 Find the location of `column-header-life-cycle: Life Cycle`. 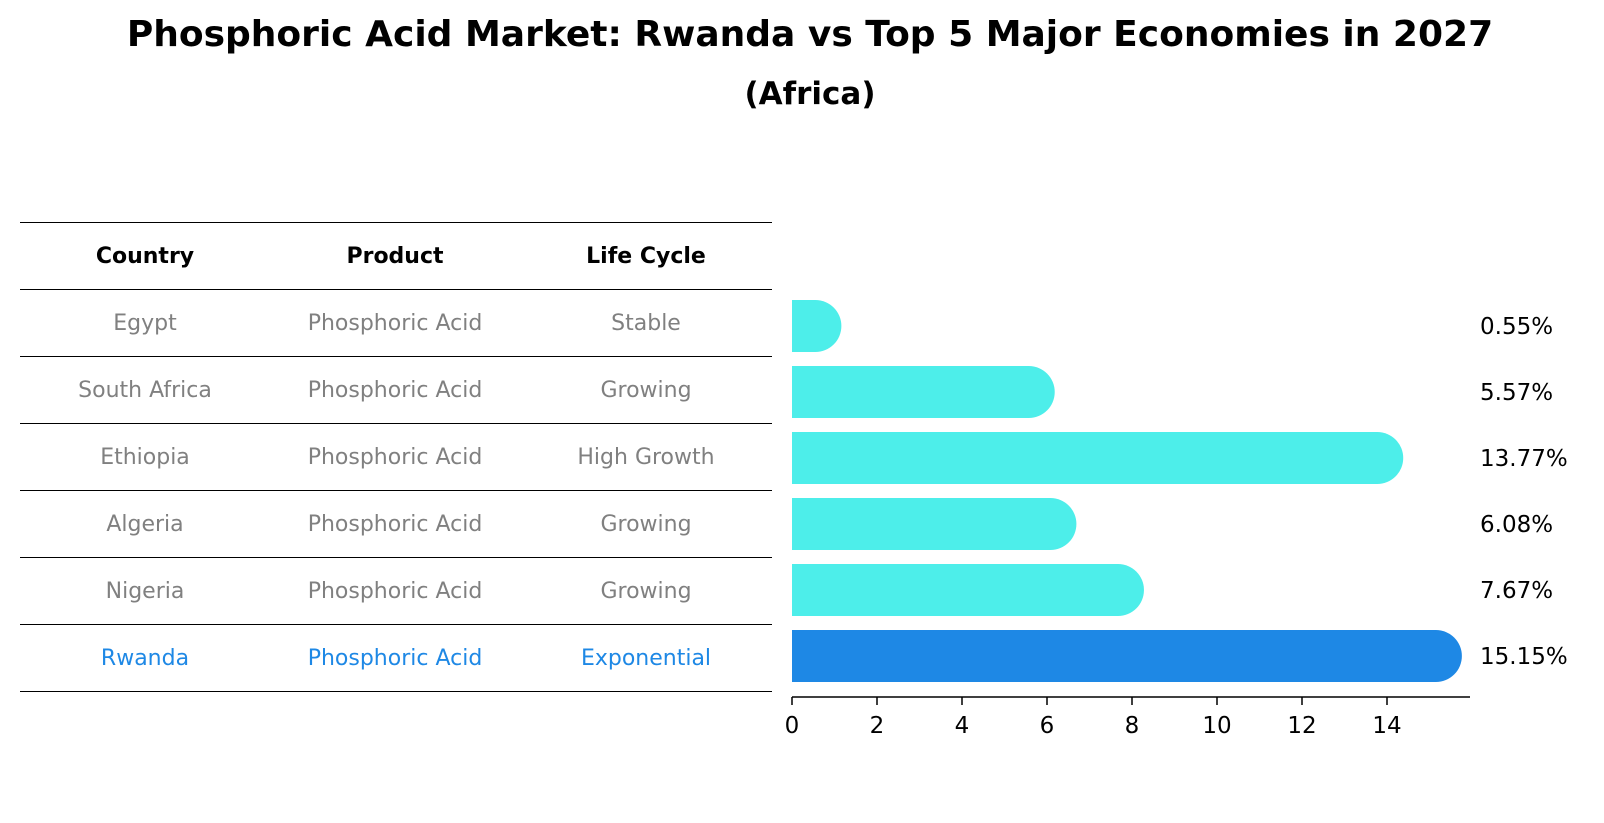

column-header-life-cycle: Life Cycle is located at coordinates (646, 256).